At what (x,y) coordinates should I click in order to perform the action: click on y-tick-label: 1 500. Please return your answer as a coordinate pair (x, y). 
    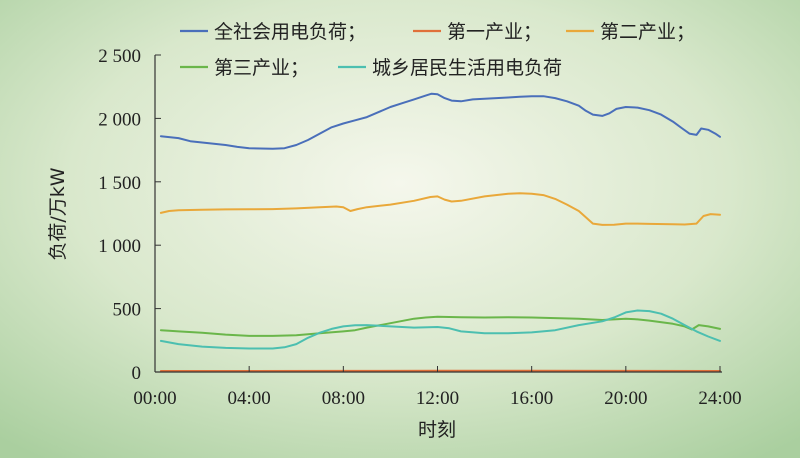
    Looking at the image, I should click on (119, 183).